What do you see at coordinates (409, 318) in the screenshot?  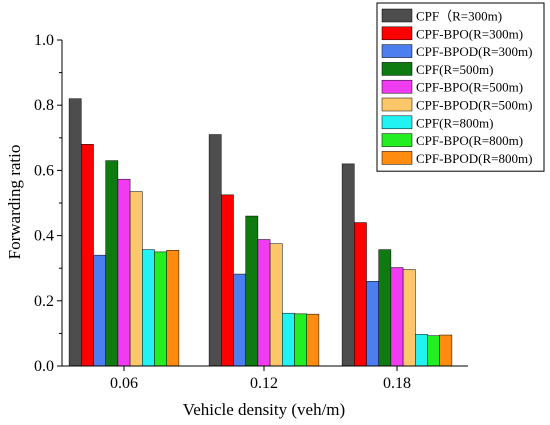 I see `bar-0.18-series-6` at bounding box center [409, 318].